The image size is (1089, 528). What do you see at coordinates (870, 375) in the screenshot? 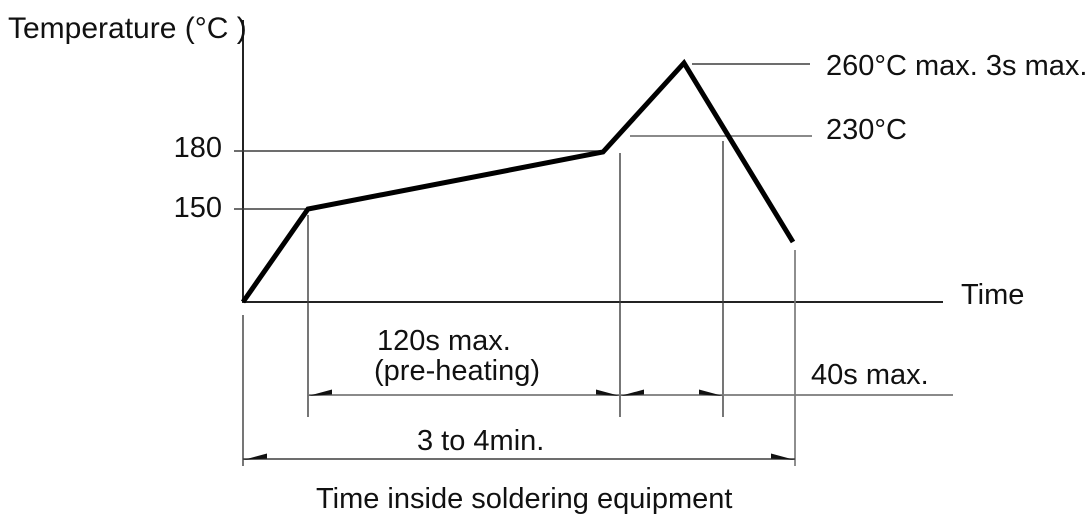
I see `label-above-230-duration: 40s max.` at bounding box center [870, 375].